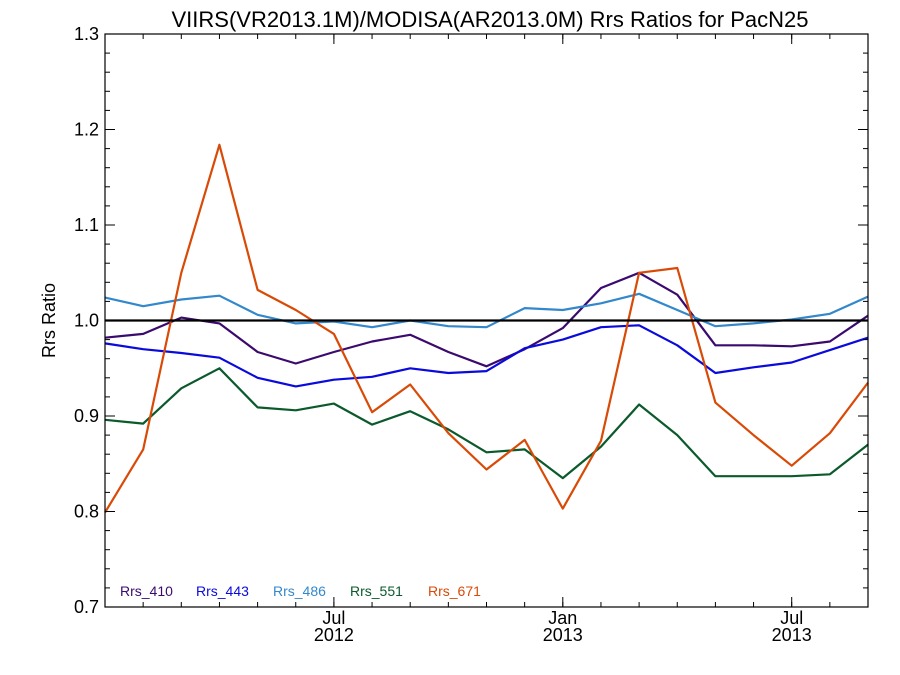 The width and height of the screenshot is (900, 675). Describe the element at coordinates (334, 635) in the screenshot. I see `x-tick-label-year: 2012` at that location.